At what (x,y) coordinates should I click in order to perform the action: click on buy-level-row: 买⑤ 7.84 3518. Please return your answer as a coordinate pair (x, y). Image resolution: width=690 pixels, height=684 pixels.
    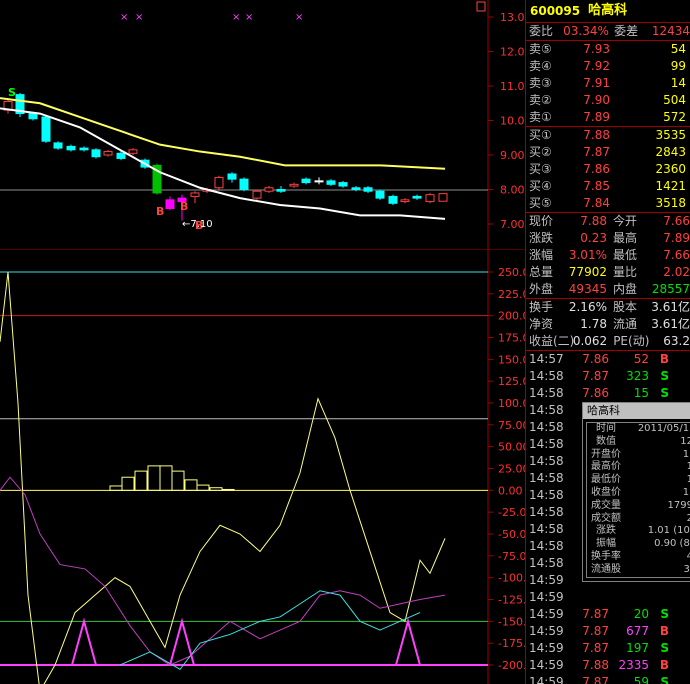
    Looking at the image, I should click on (608, 203).